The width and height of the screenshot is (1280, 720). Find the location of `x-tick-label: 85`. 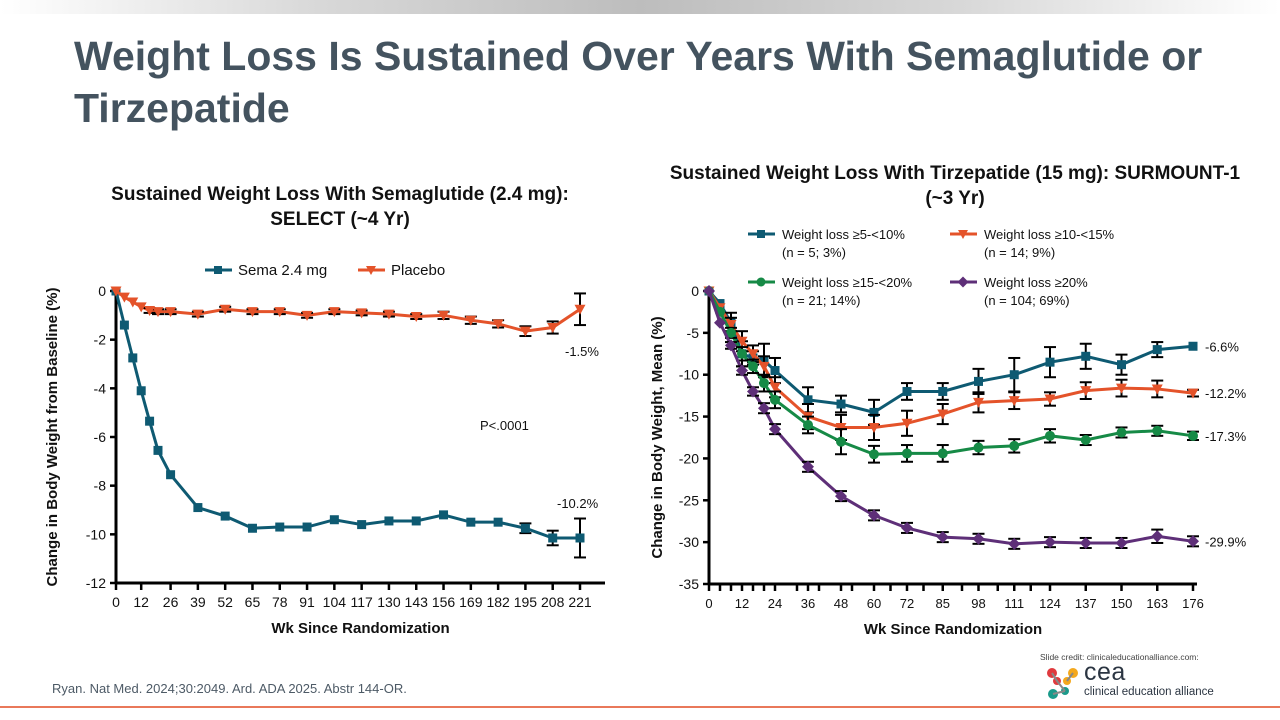

x-tick-label: 85 is located at coordinates (943, 603).